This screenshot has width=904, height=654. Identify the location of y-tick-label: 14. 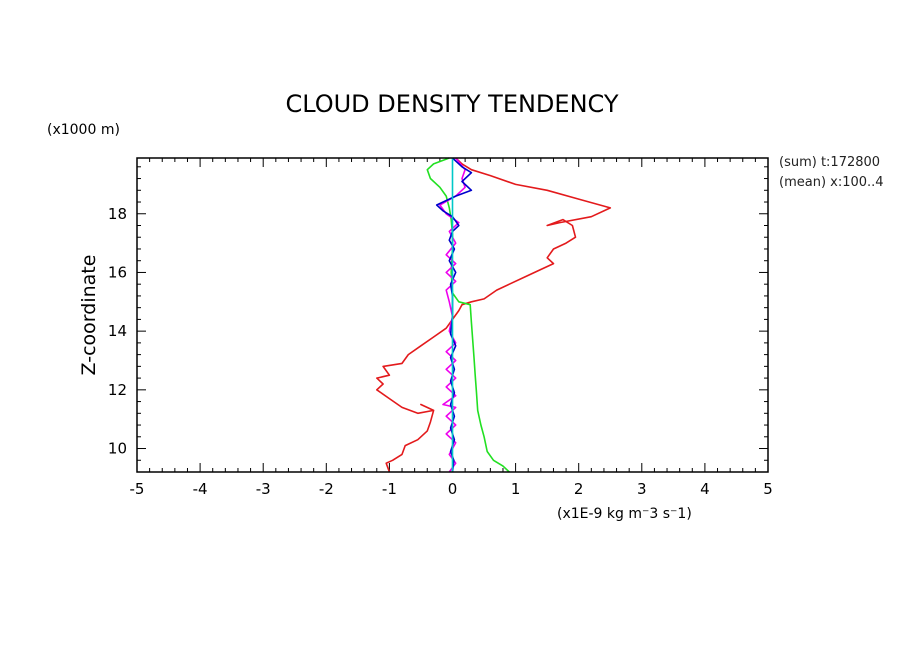
(117, 331).